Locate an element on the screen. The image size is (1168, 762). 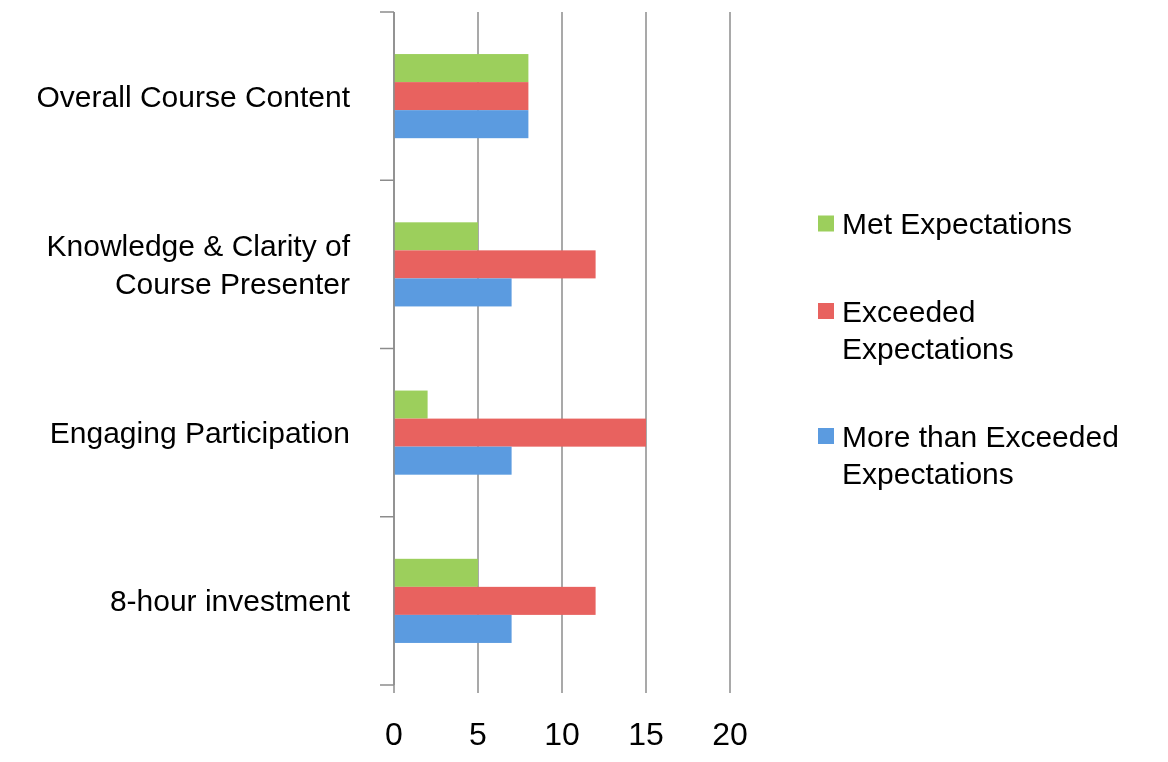
legend-label: Met Expectations is located at coordinates (957, 223).